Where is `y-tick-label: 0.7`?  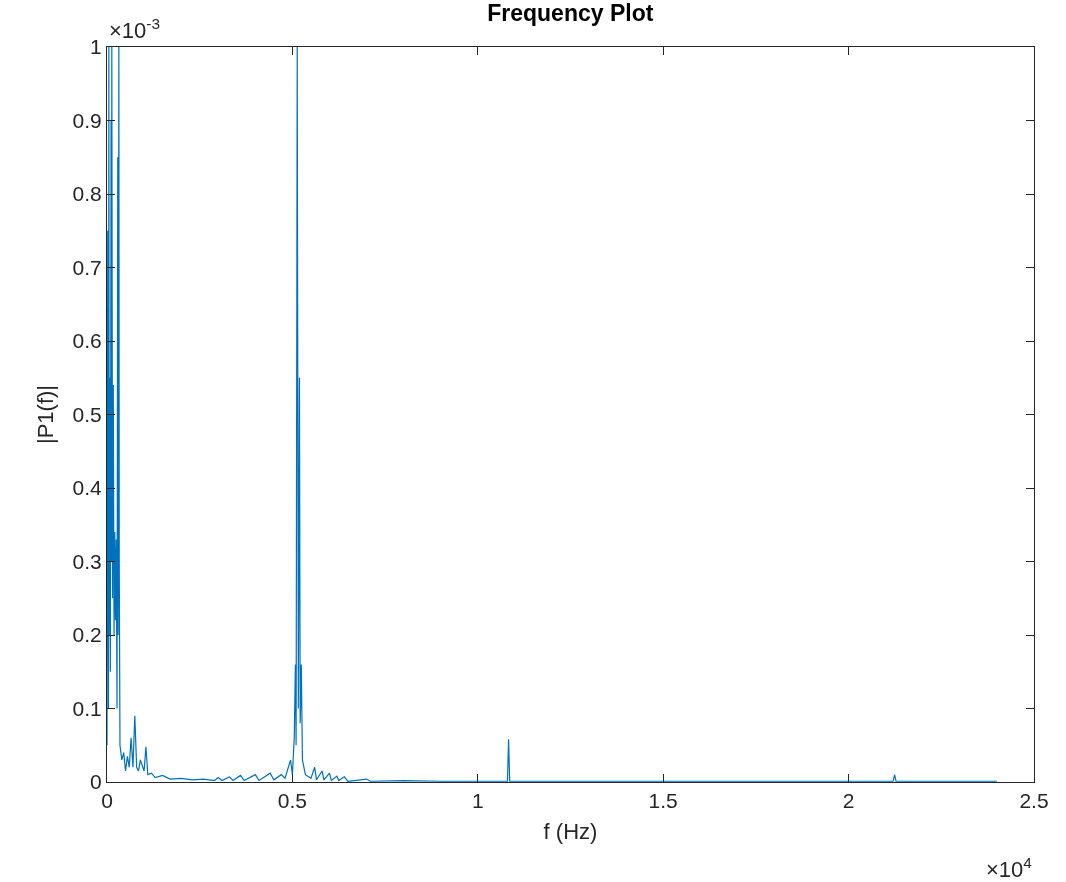
y-tick-label: 0.7 is located at coordinates (87, 267).